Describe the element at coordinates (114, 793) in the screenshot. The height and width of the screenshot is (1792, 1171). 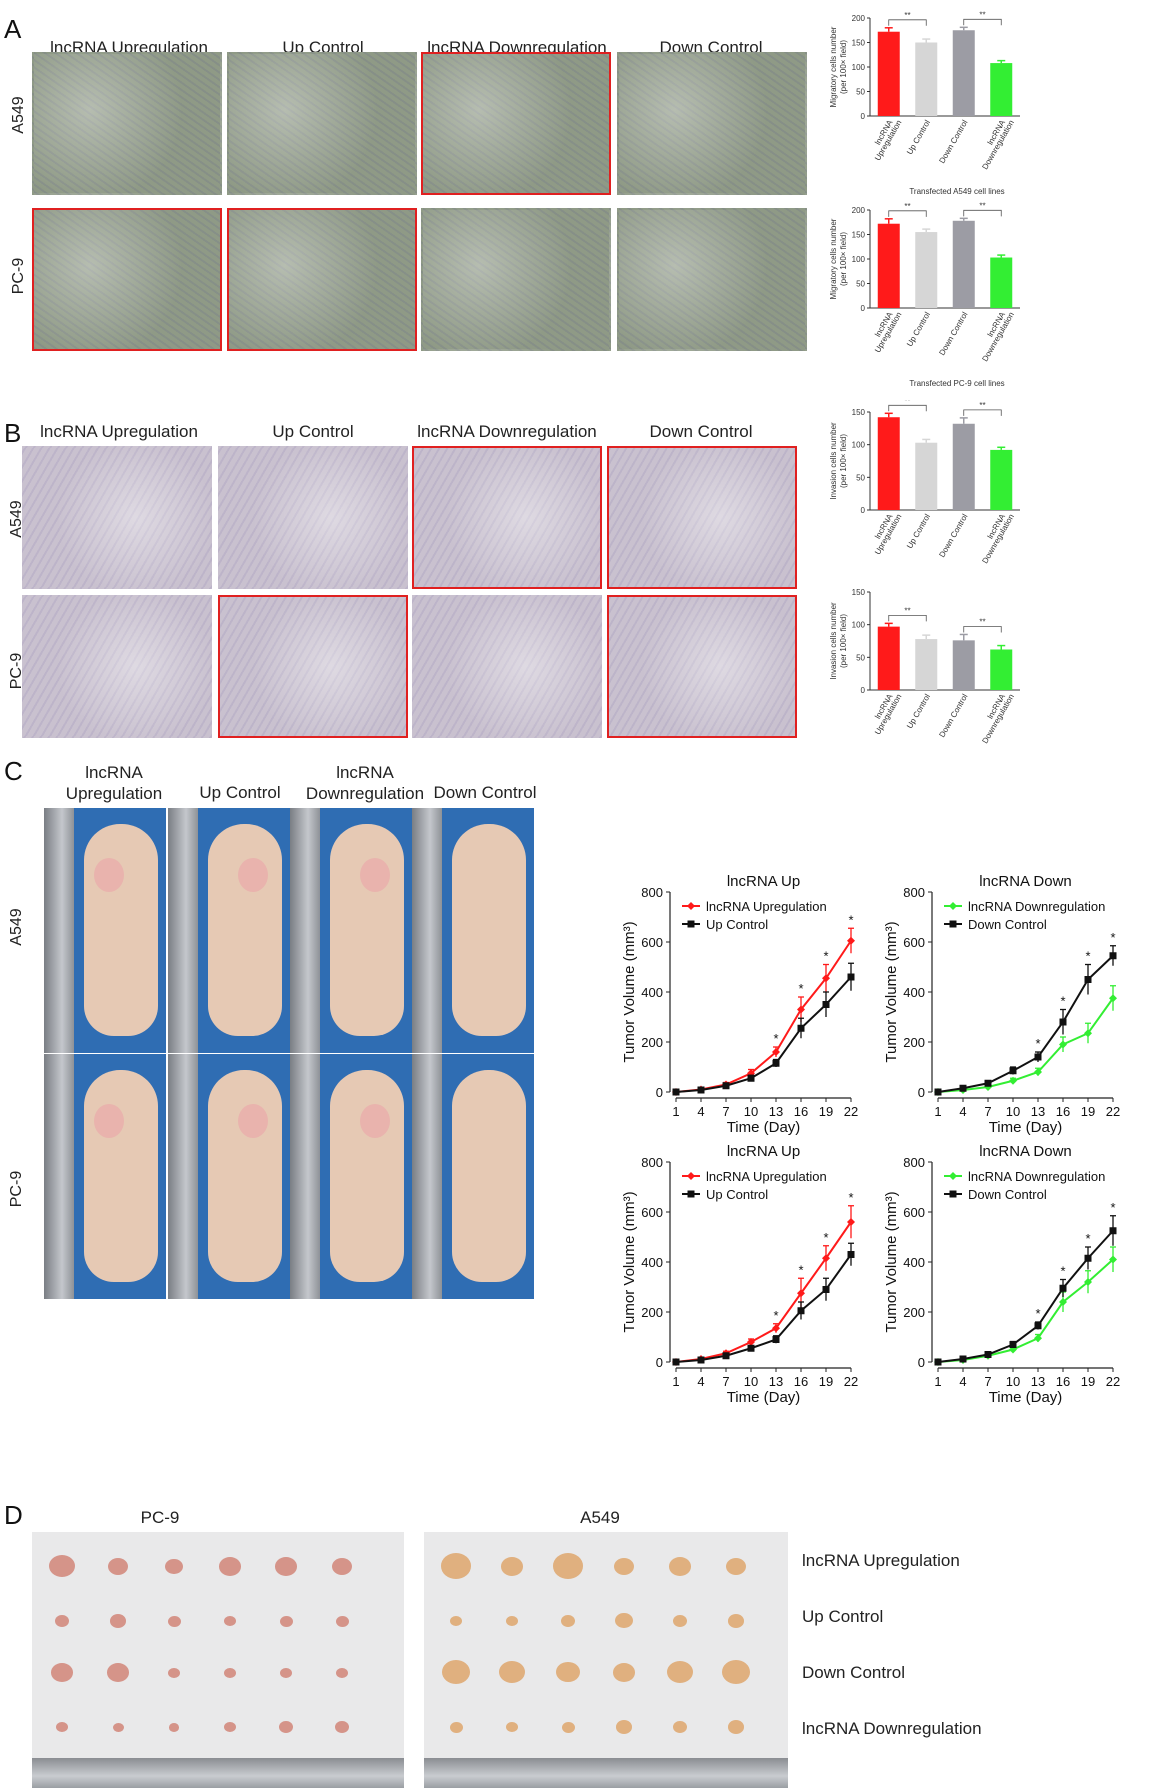
I see `col-title-c-upregulation-line2: Upregulation` at that location.